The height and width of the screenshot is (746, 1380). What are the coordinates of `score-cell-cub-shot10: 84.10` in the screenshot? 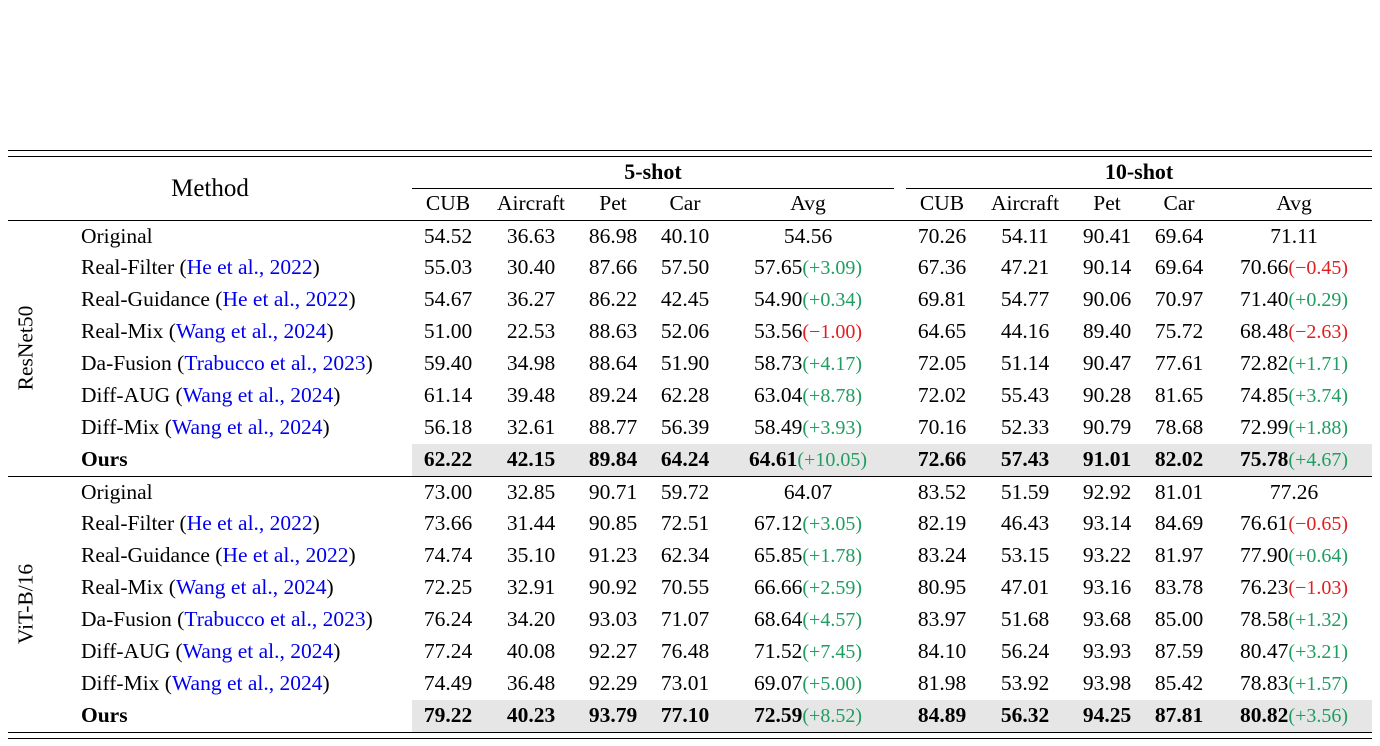 It's located at (942, 651).